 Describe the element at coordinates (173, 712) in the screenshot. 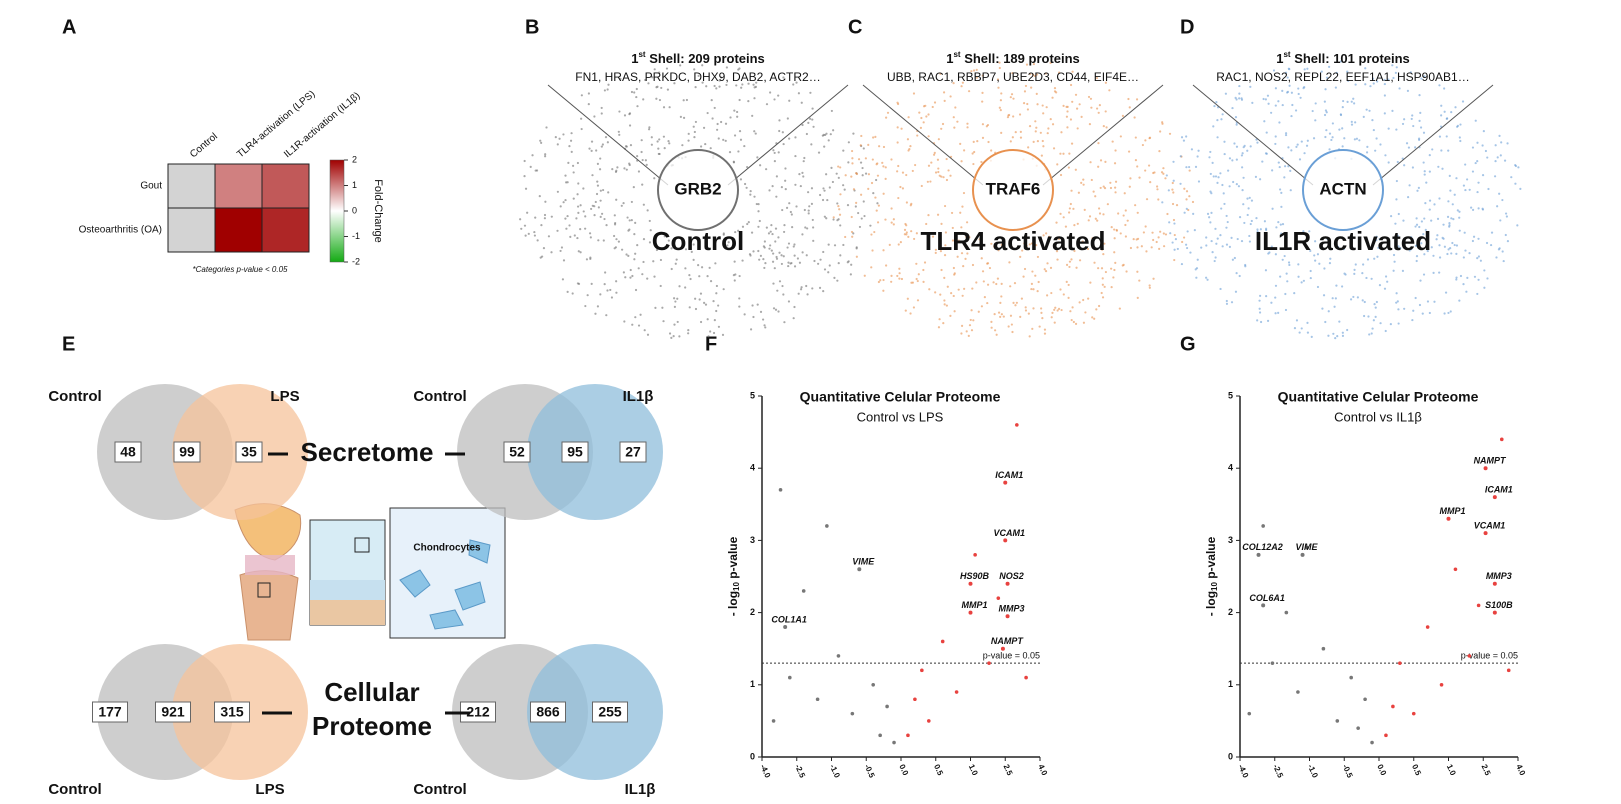

I see `count-label: 921` at that location.